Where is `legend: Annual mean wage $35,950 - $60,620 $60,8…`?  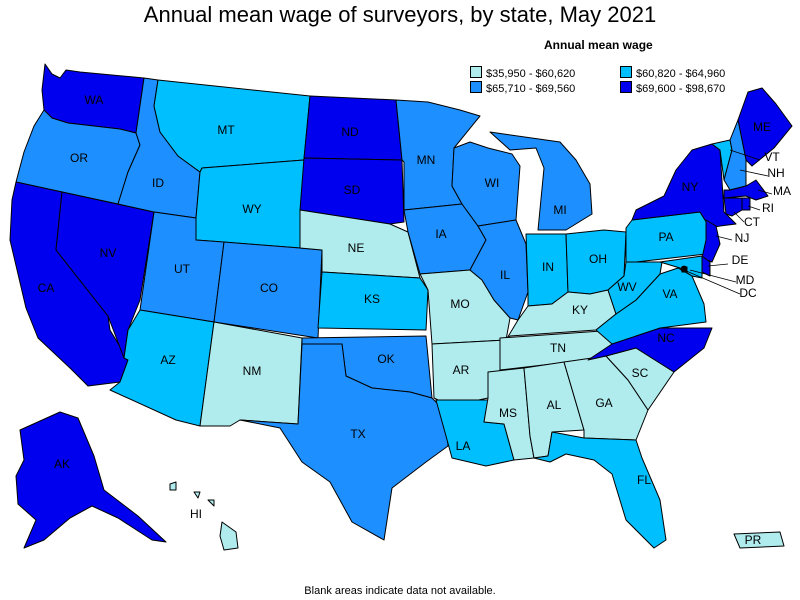
legend: Annual mean wage $35,950 - $60,620 $60,8… is located at coordinates (630, 68).